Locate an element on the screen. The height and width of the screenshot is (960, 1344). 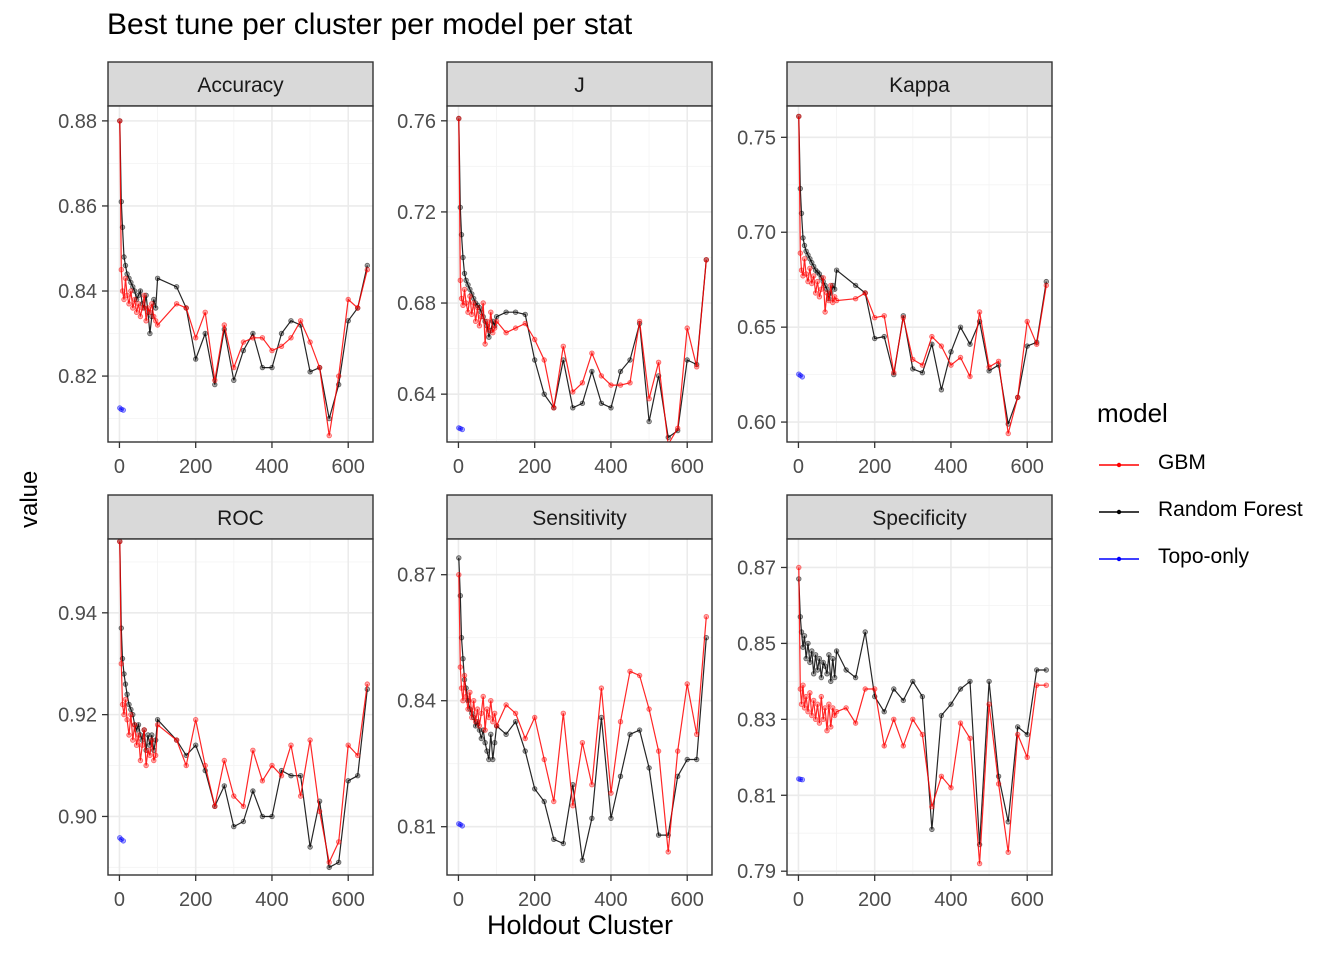
legend-item-random-forest: Random Forest is located at coordinates (1217, 517).